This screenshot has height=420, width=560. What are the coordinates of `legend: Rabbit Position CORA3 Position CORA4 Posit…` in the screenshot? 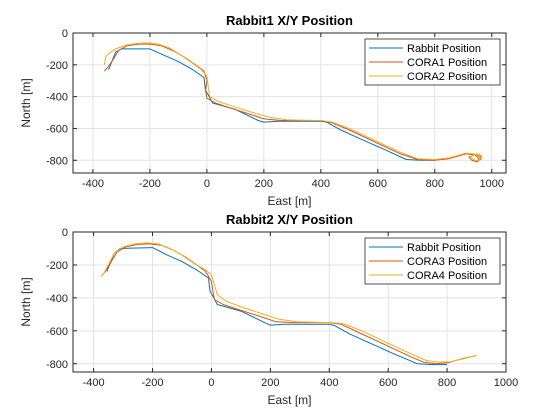 It's located at (432, 261).